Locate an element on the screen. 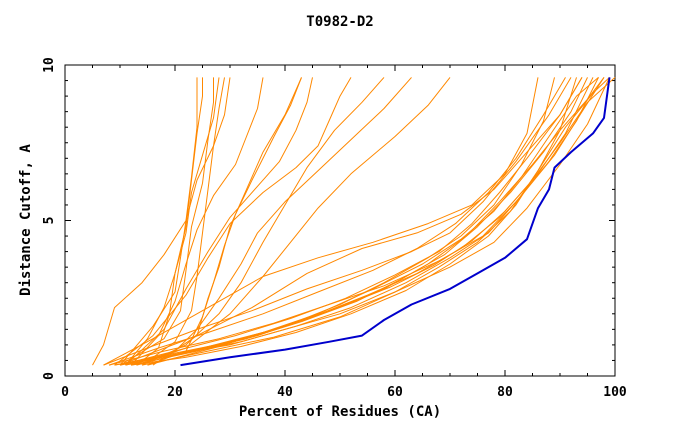 This screenshot has width=680, height=444. x-axis-label: Percent of Residues (CA) is located at coordinates (340, 412).